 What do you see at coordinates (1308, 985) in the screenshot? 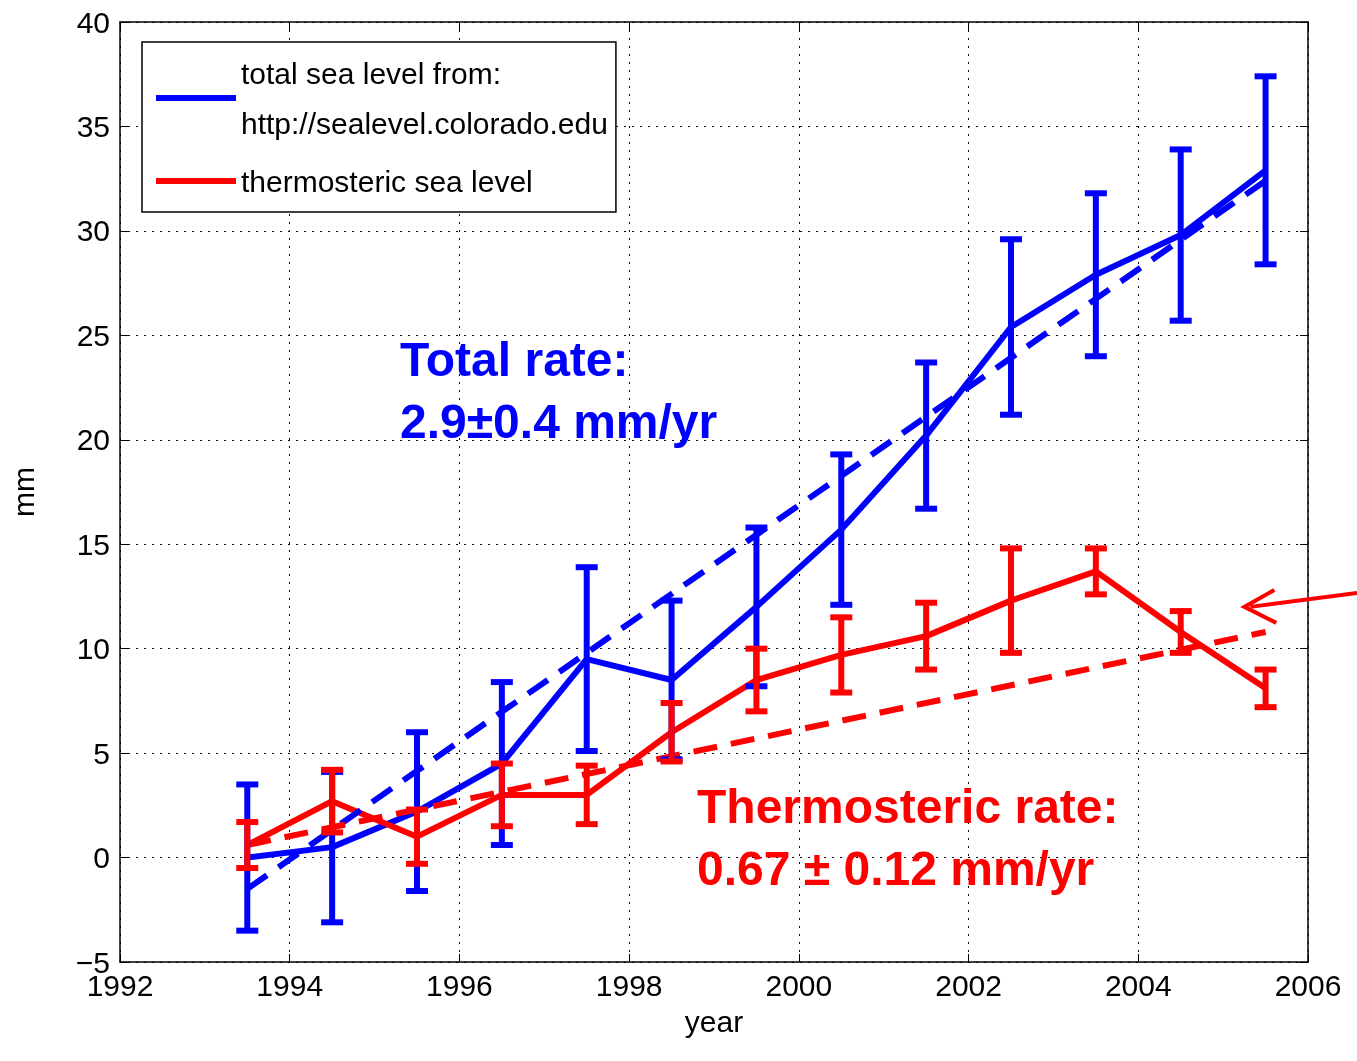
I see `x-tick-label: 2006` at bounding box center [1308, 985].